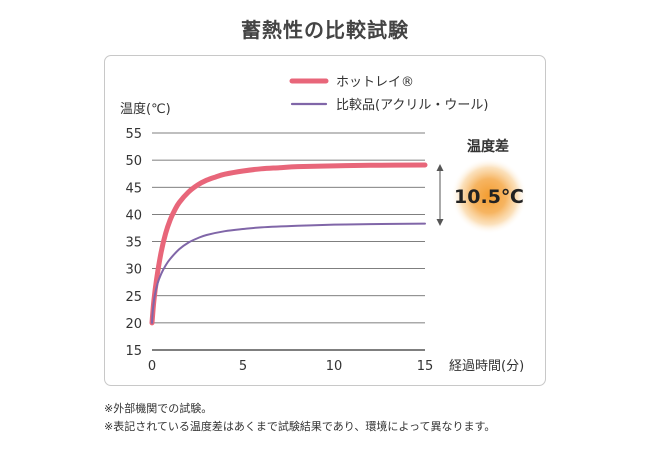  What do you see at coordinates (389, 94) in the screenshot?
I see `legend: ホットレイ® 比較品(アクリル・ウール)` at bounding box center [389, 94].